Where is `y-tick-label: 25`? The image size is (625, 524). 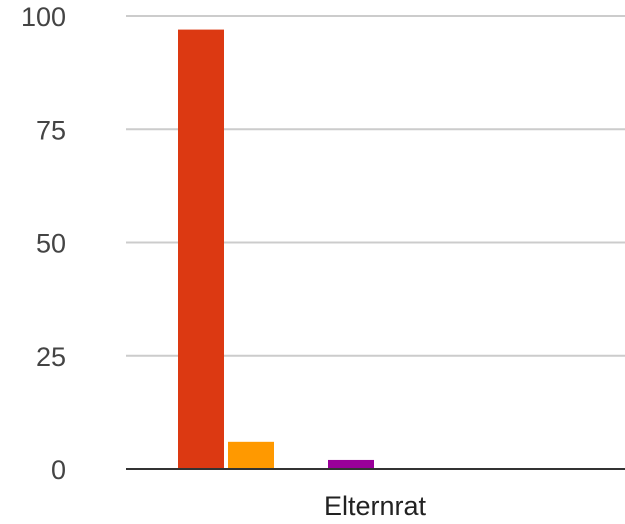
y-tick-label: 25 is located at coordinates (51, 357).